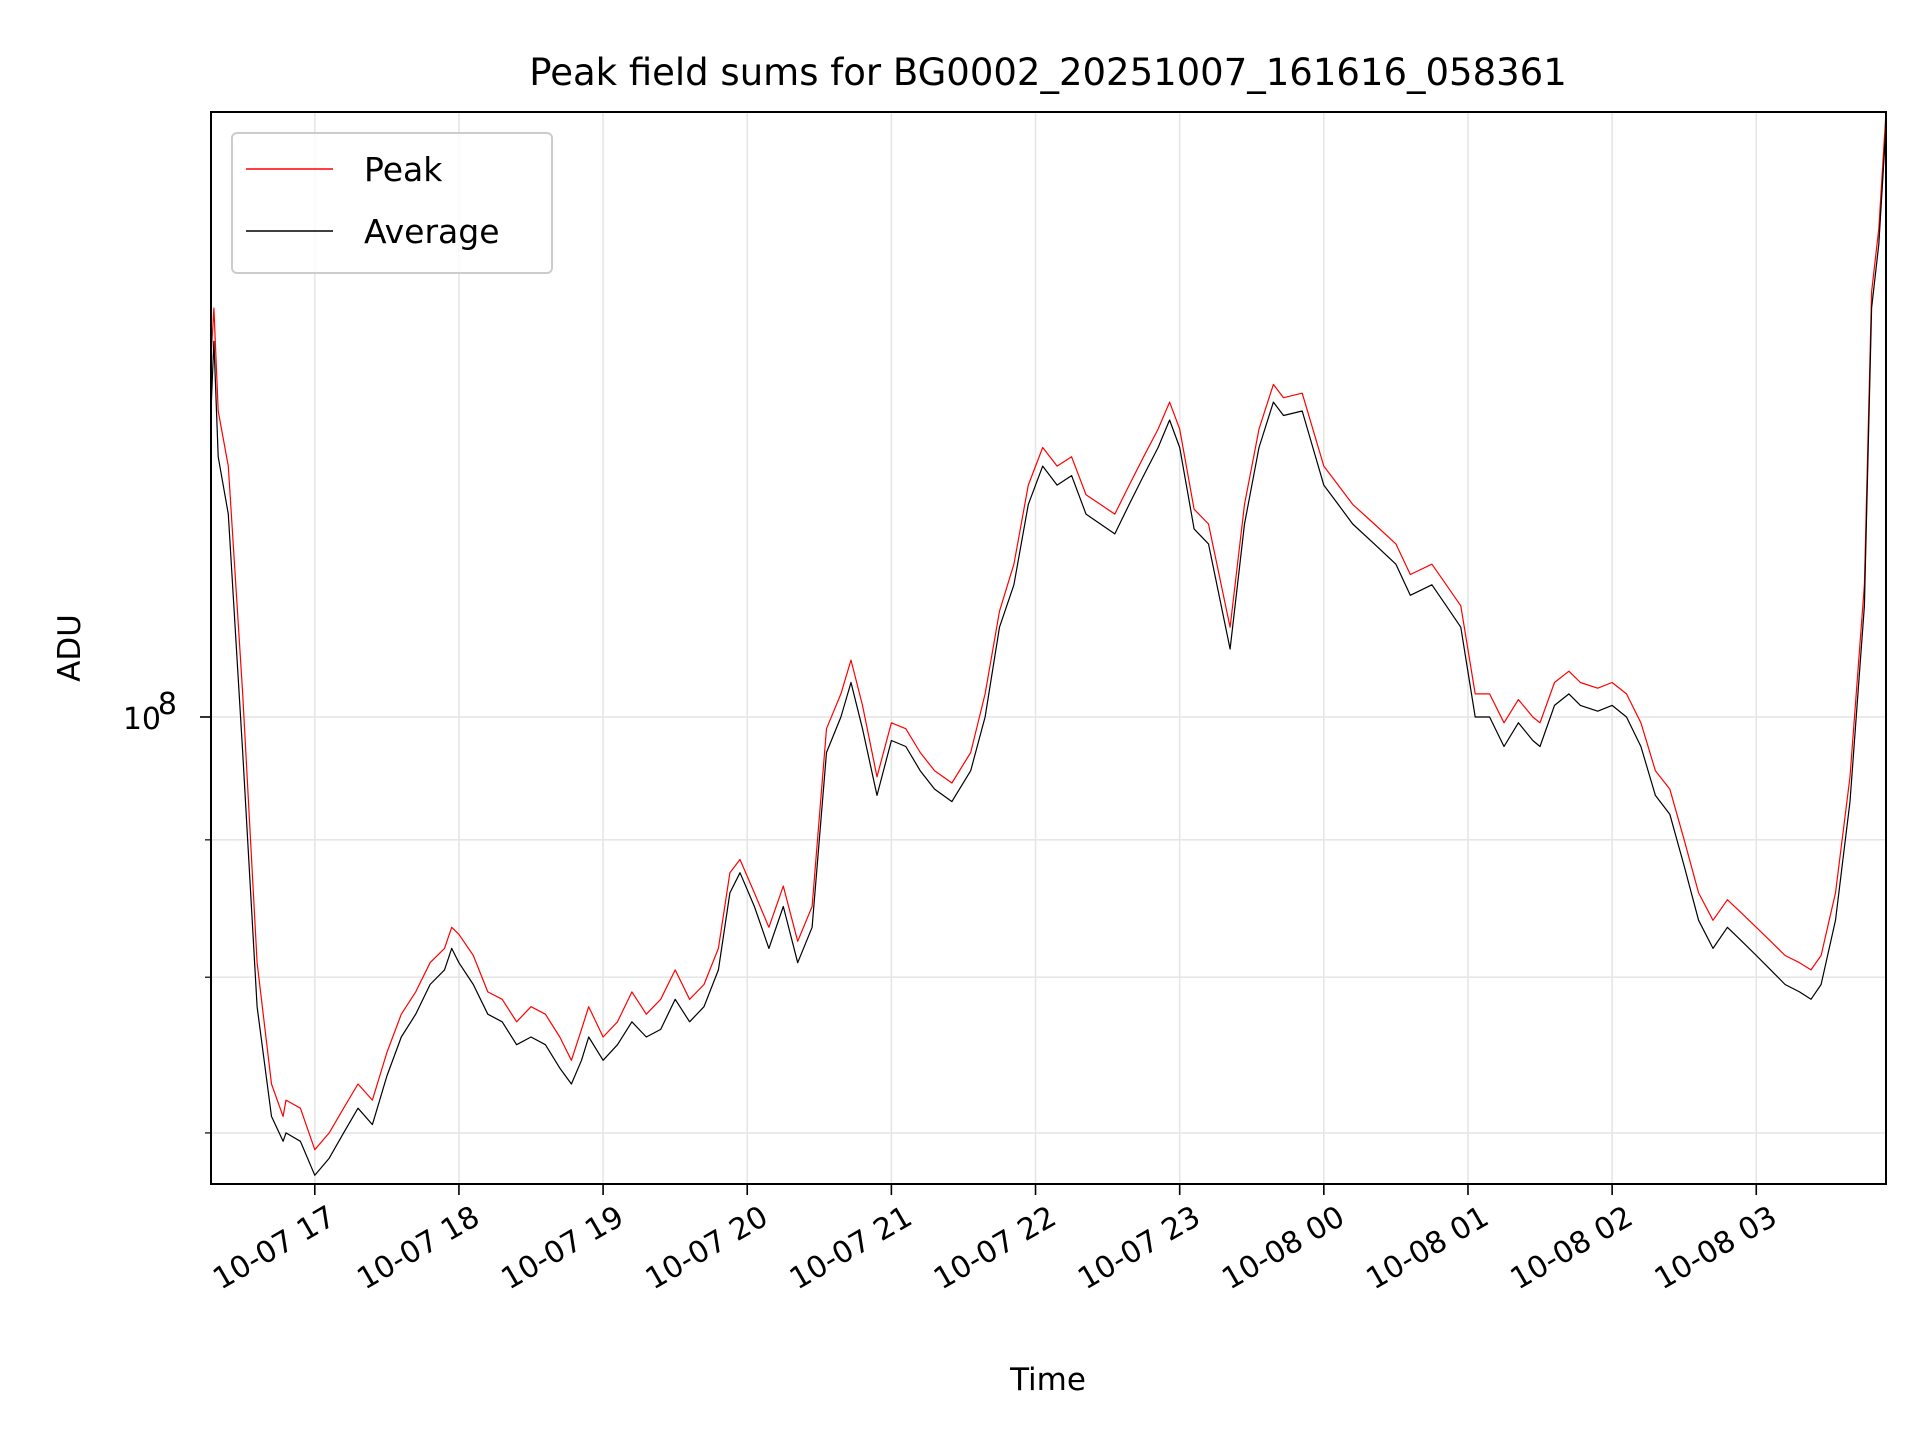  I want to click on y-tick-label-exponent: 8, so click(167, 704).